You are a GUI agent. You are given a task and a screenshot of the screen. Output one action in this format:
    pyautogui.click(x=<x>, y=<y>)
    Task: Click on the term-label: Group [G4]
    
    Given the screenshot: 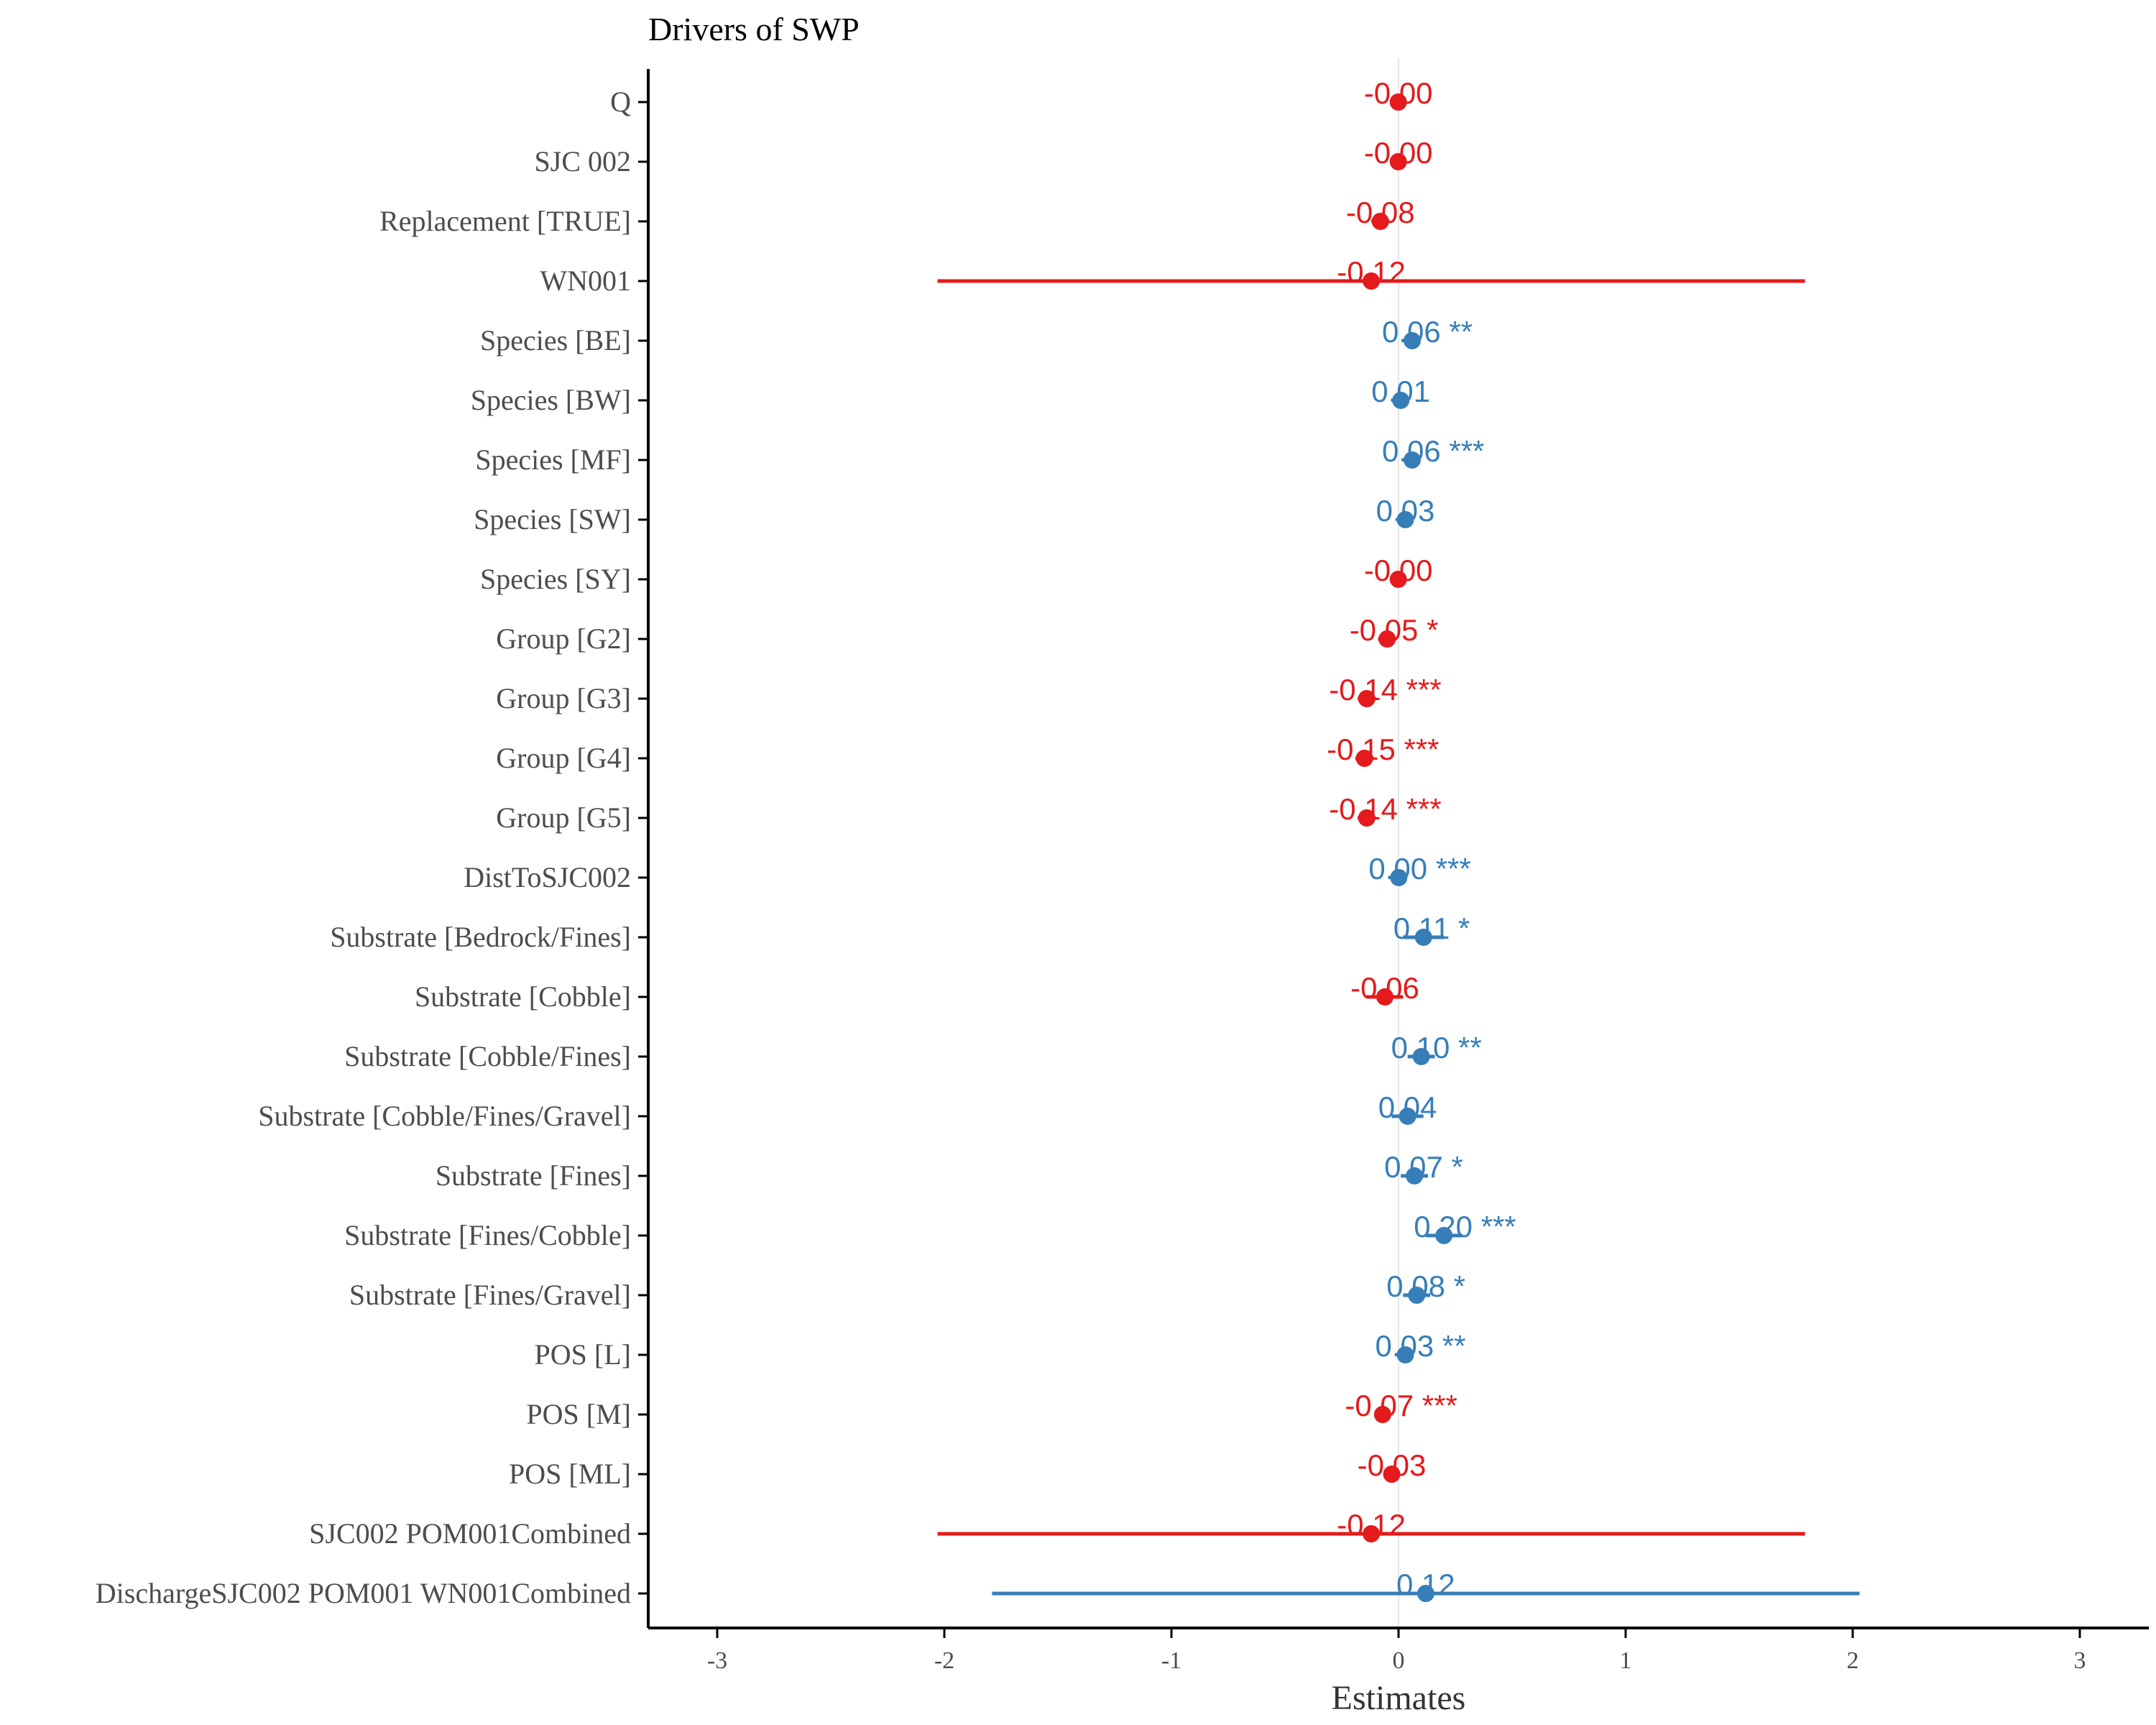 What is the action you would take?
    pyautogui.click(x=563, y=758)
    